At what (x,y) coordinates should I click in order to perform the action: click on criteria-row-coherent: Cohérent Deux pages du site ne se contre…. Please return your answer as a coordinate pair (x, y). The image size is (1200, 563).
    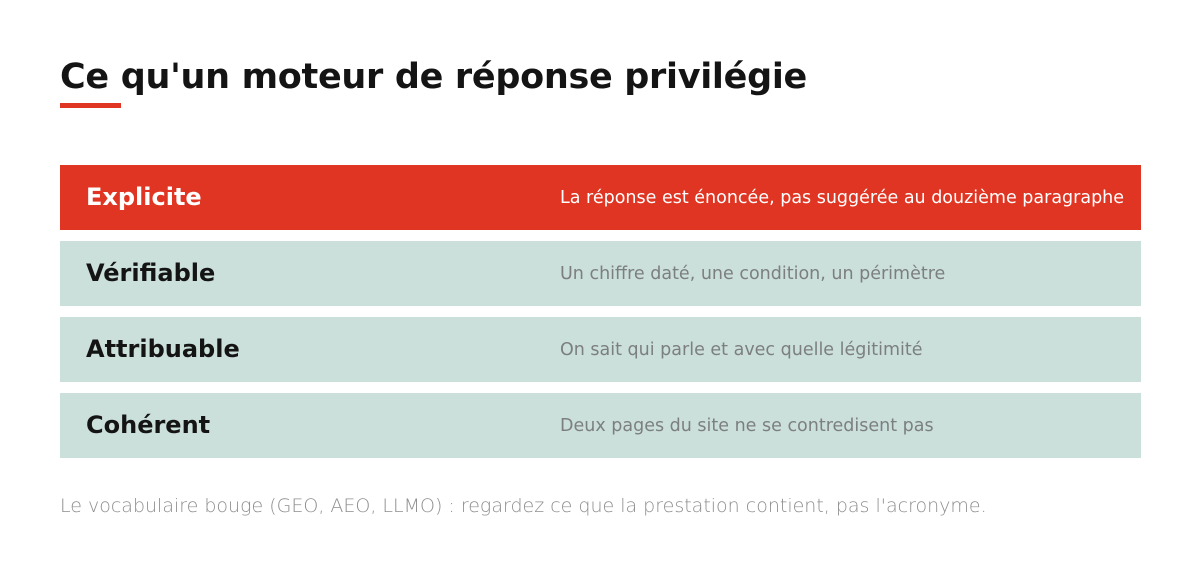
    Looking at the image, I should click on (600, 425).